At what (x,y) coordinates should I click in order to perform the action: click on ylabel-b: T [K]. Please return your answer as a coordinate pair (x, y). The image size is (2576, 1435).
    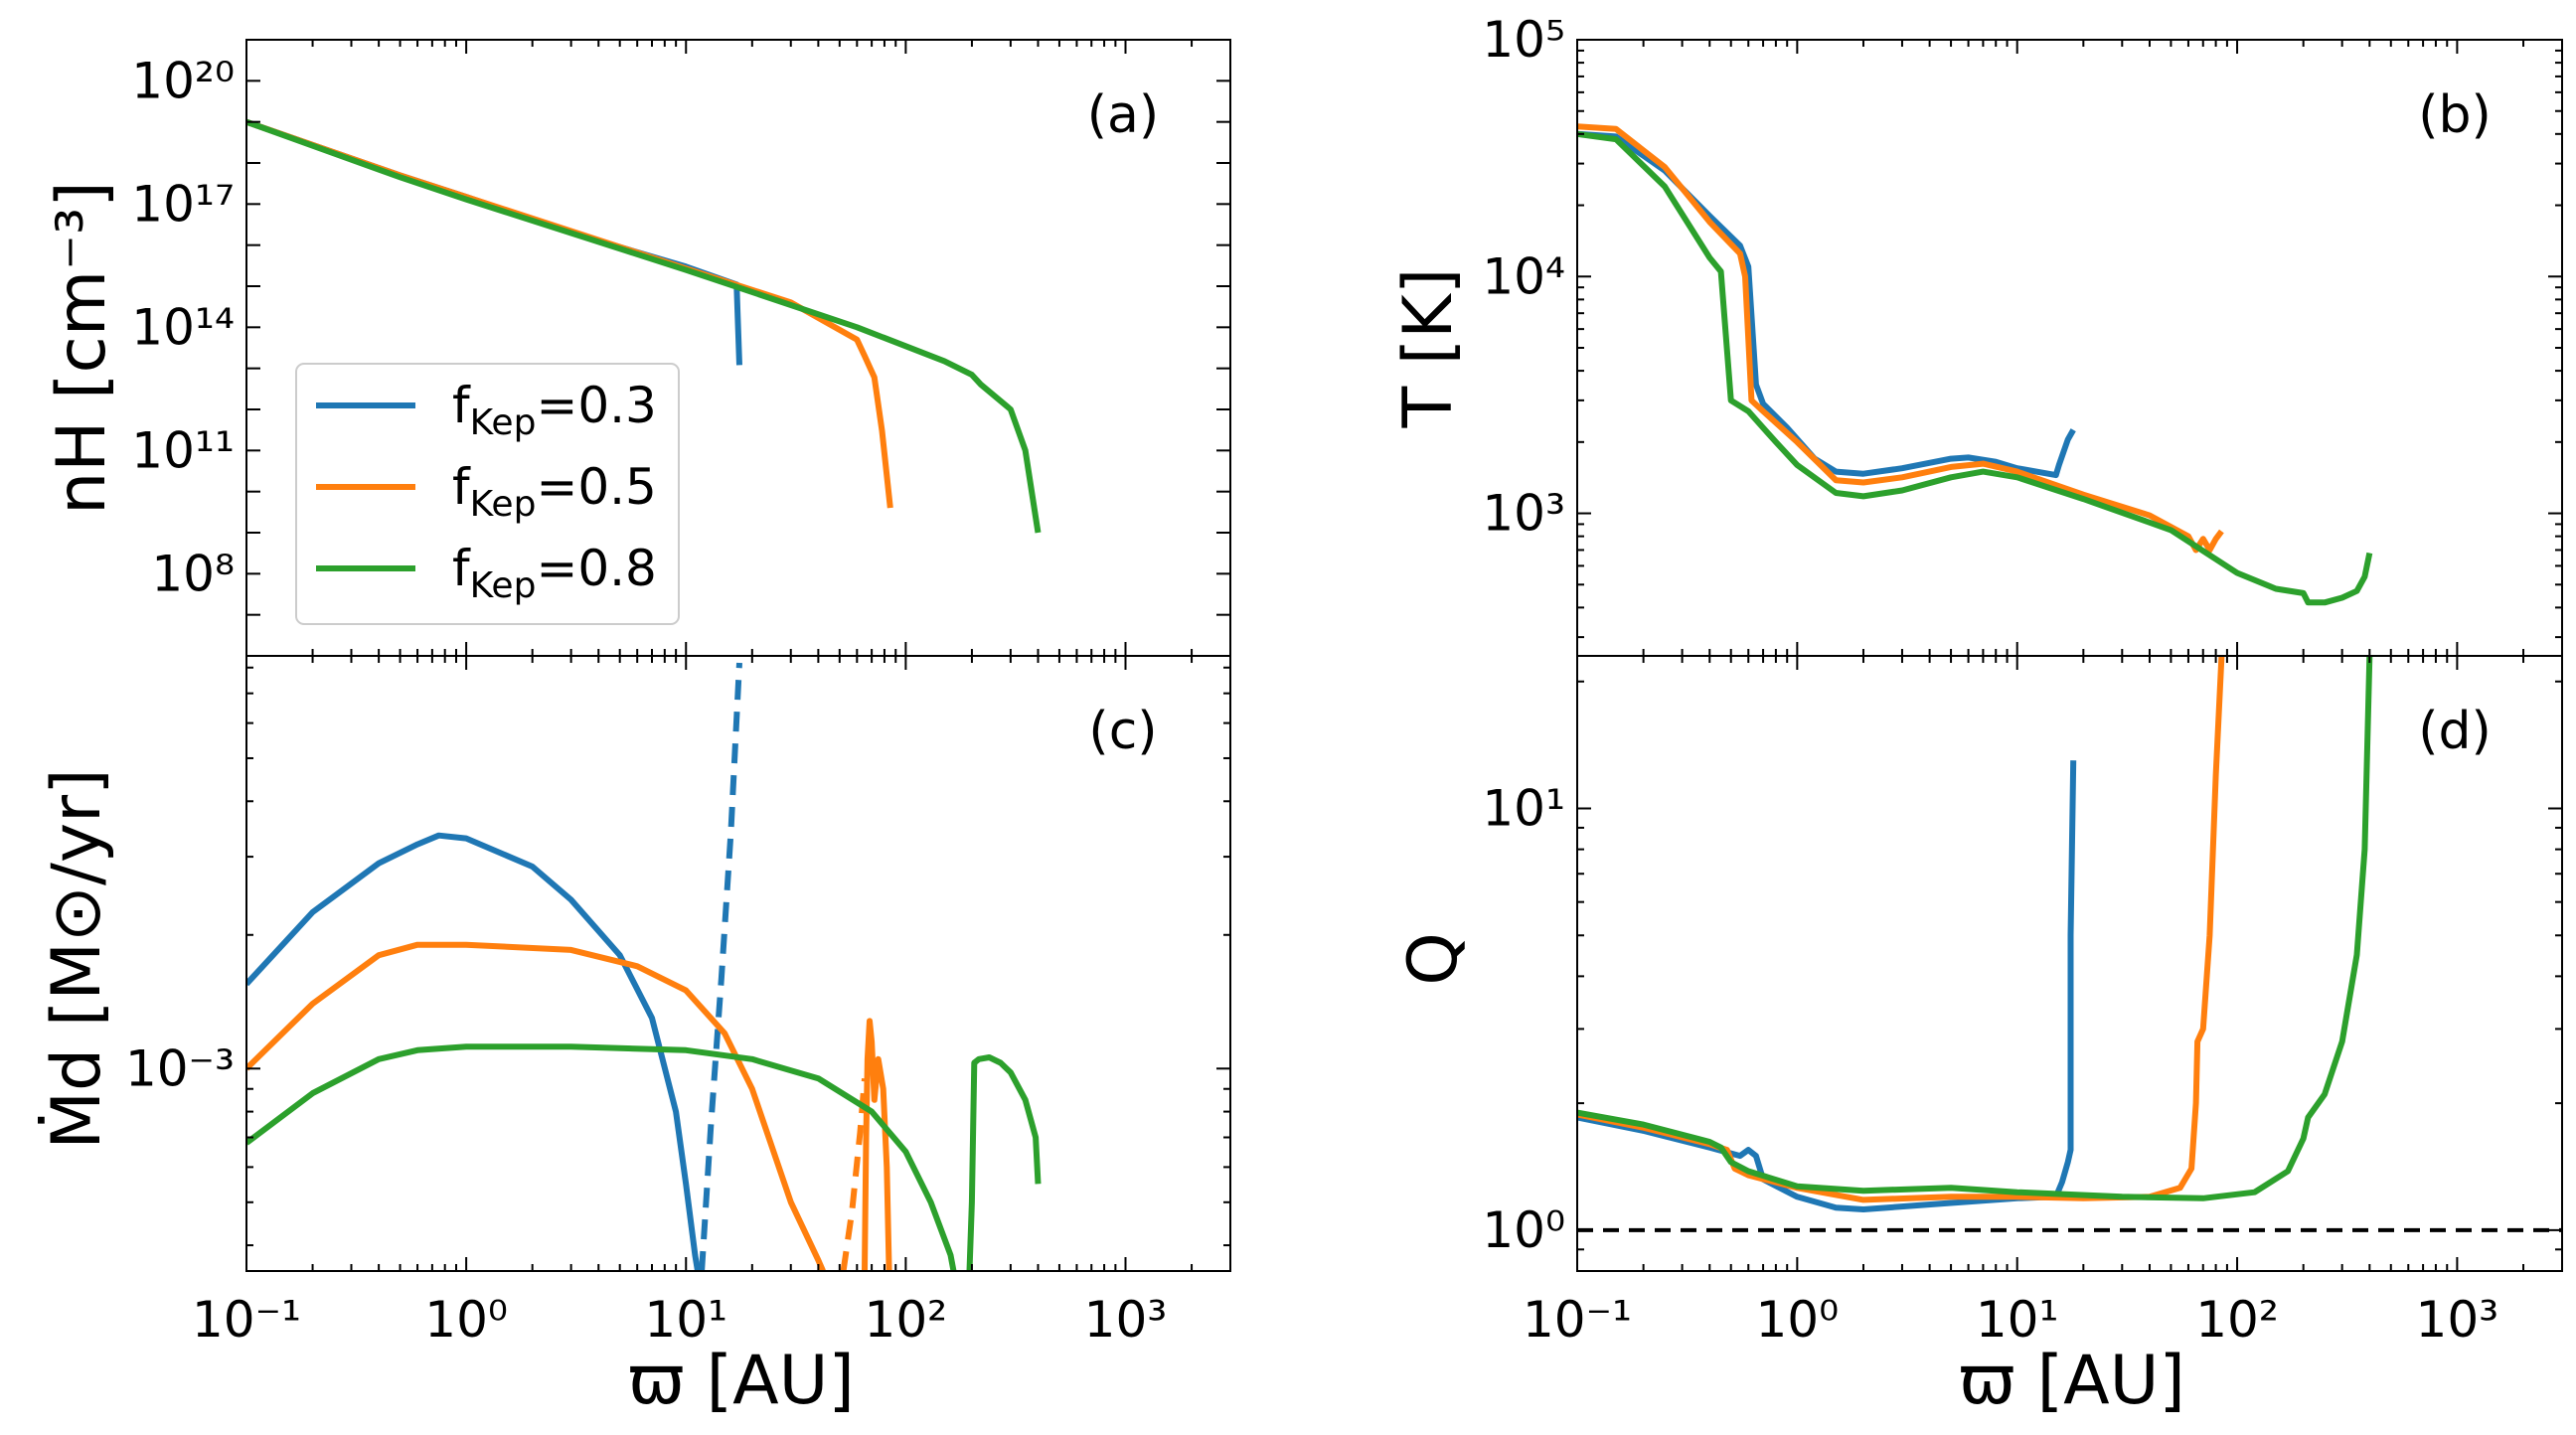
    Looking at the image, I should click on (1428, 348).